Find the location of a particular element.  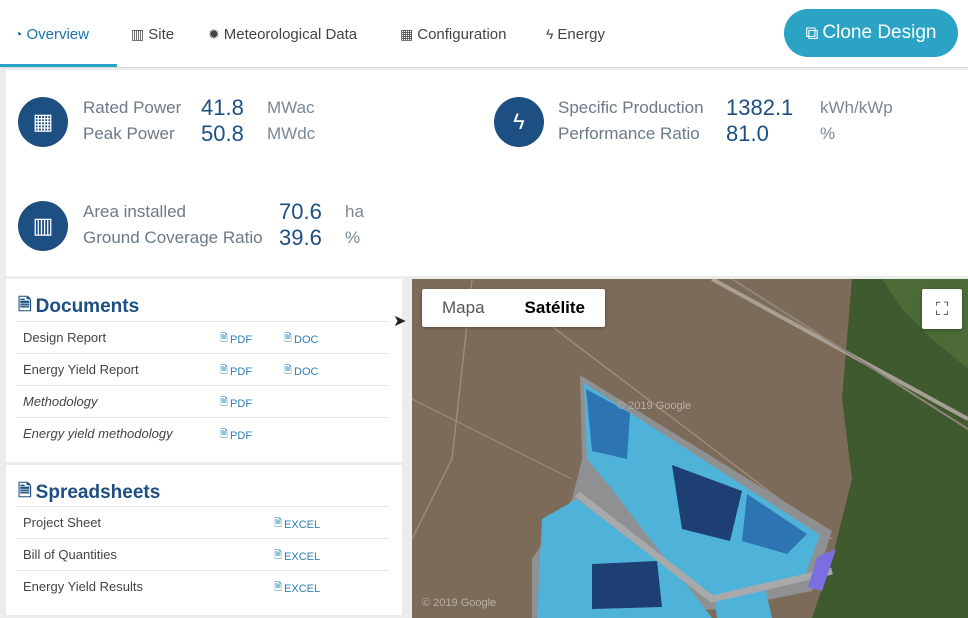

document-name: Methodology is located at coordinates (60, 401).